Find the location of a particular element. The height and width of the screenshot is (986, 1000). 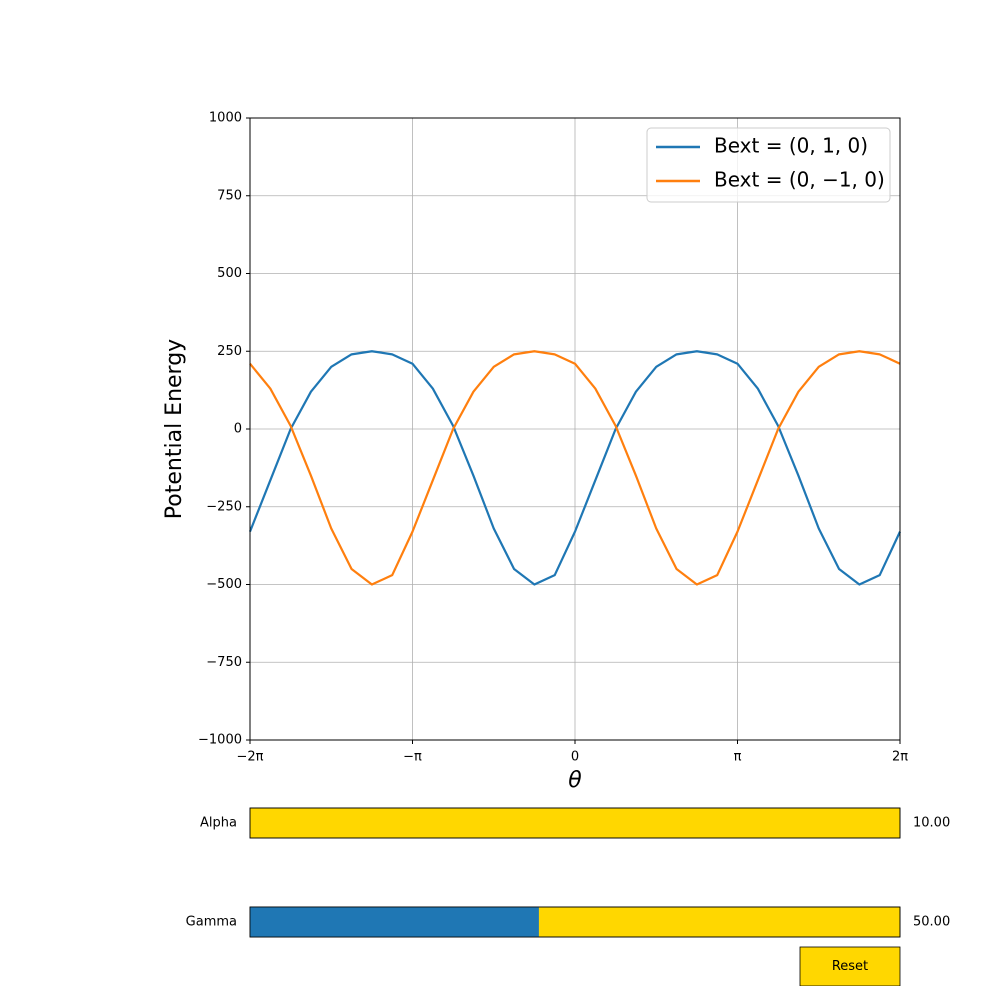

y-tick-label: 500 is located at coordinates (229, 273).